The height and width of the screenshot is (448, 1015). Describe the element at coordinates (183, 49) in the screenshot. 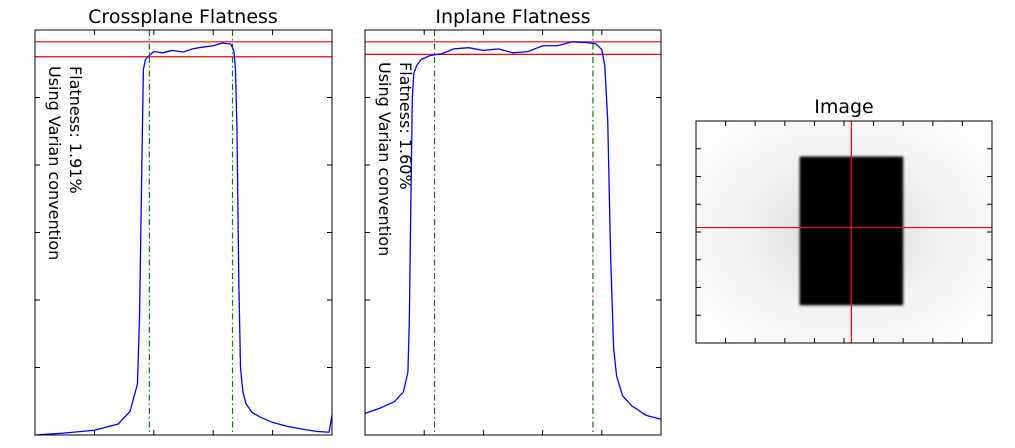

I see `crossplane-flatness-lines` at that location.